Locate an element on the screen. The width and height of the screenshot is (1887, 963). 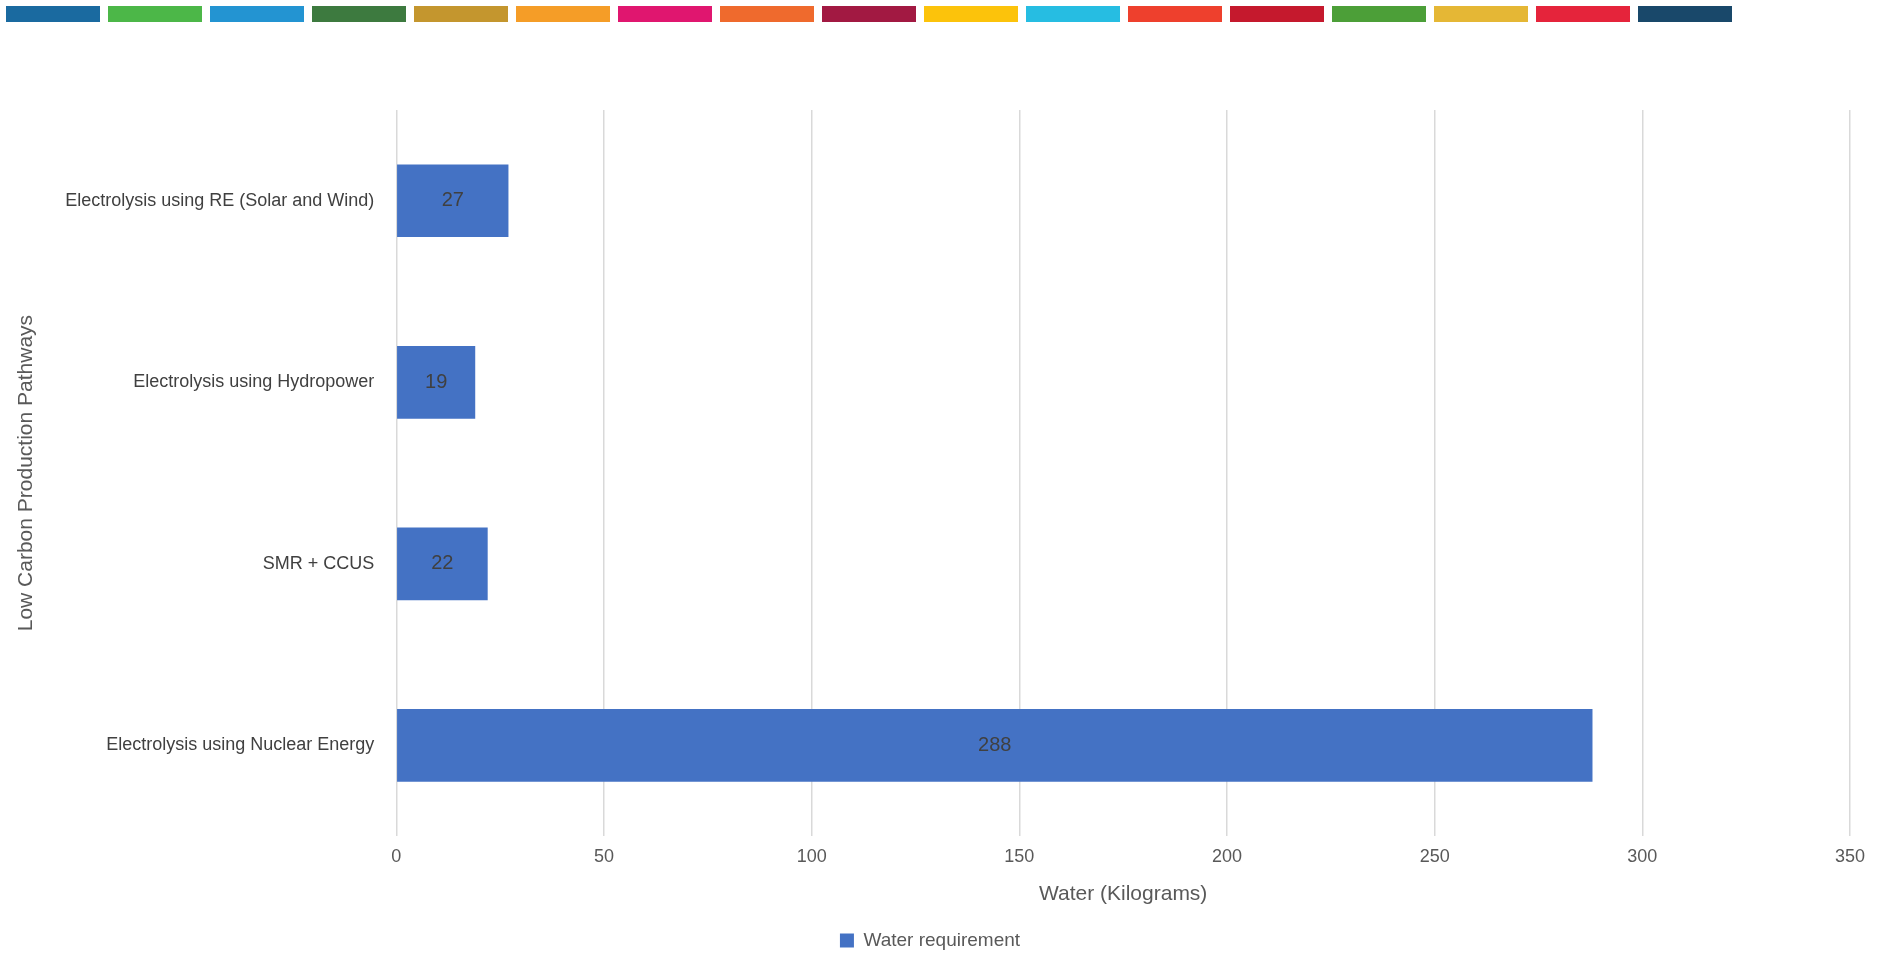
data-label: 288 is located at coordinates (995, 743).